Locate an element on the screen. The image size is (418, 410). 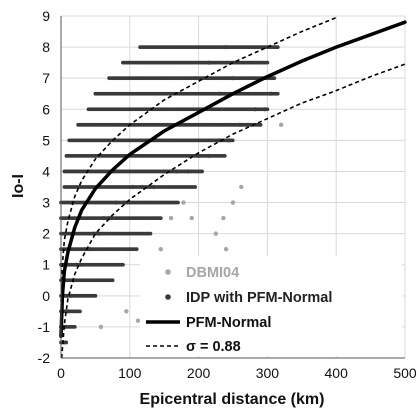
x-tick-label-2: 200 is located at coordinates (199, 373).